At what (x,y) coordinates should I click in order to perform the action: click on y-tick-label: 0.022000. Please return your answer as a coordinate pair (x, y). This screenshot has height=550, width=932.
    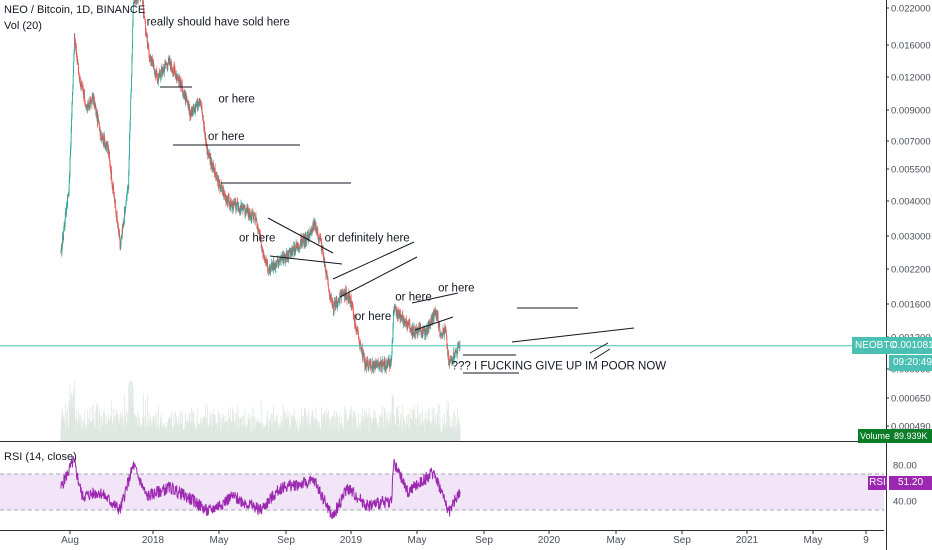
    Looking at the image, I should click on (911, 9).